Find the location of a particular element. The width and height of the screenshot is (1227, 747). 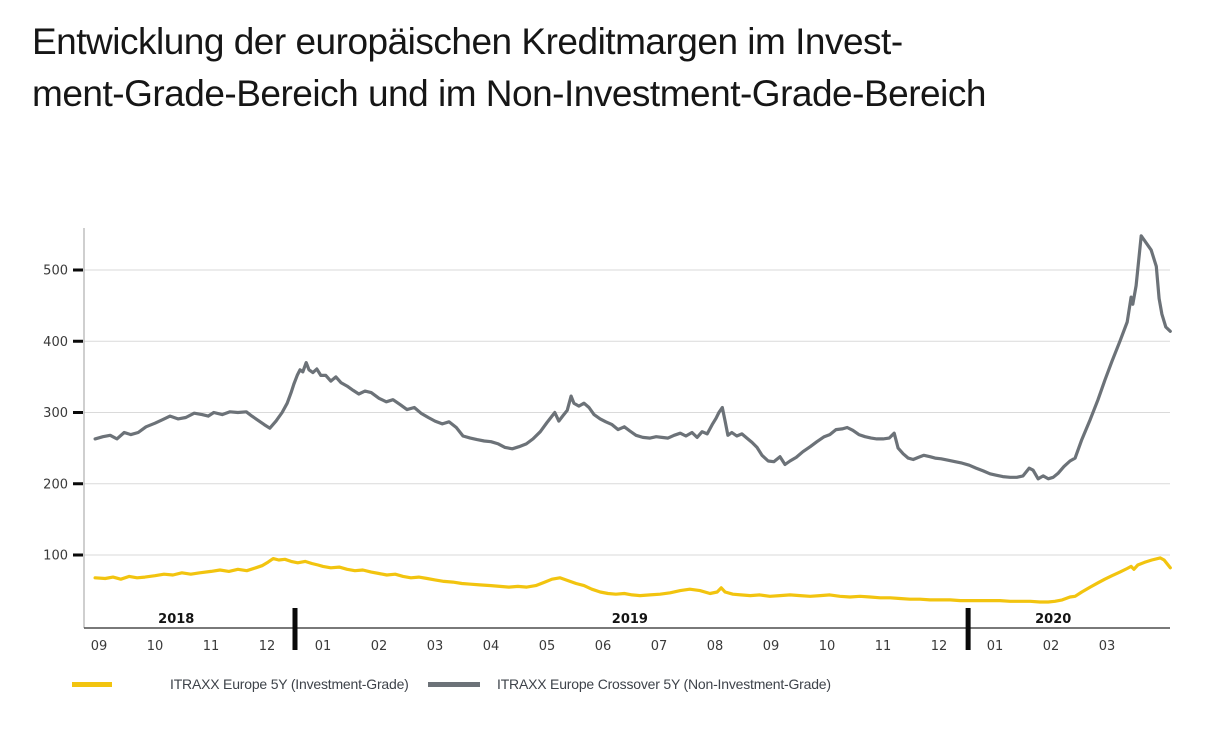

series-line-investment-grade is located at coordinates (632, 580).